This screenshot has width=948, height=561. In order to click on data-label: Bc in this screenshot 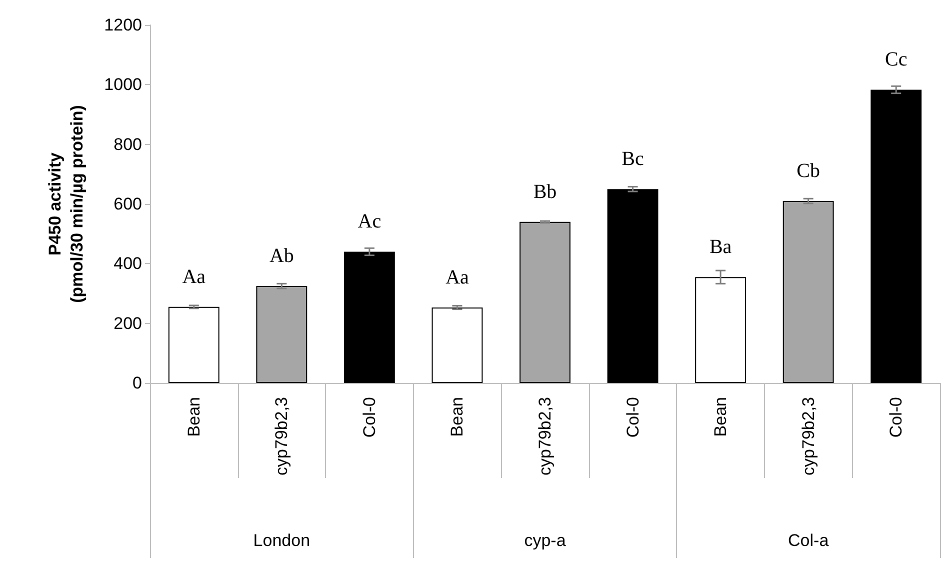, I will do `click(633, 159)`.